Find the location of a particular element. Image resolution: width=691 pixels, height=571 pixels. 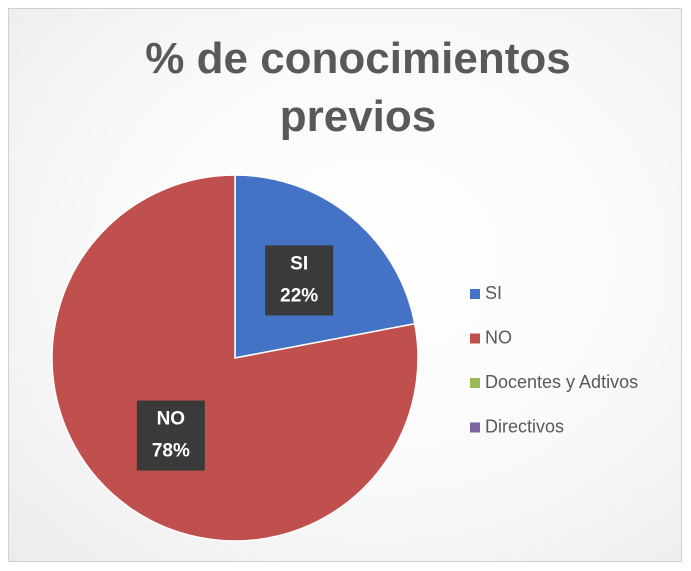

legend-label: Directivos is located at coordinates (524, 426).